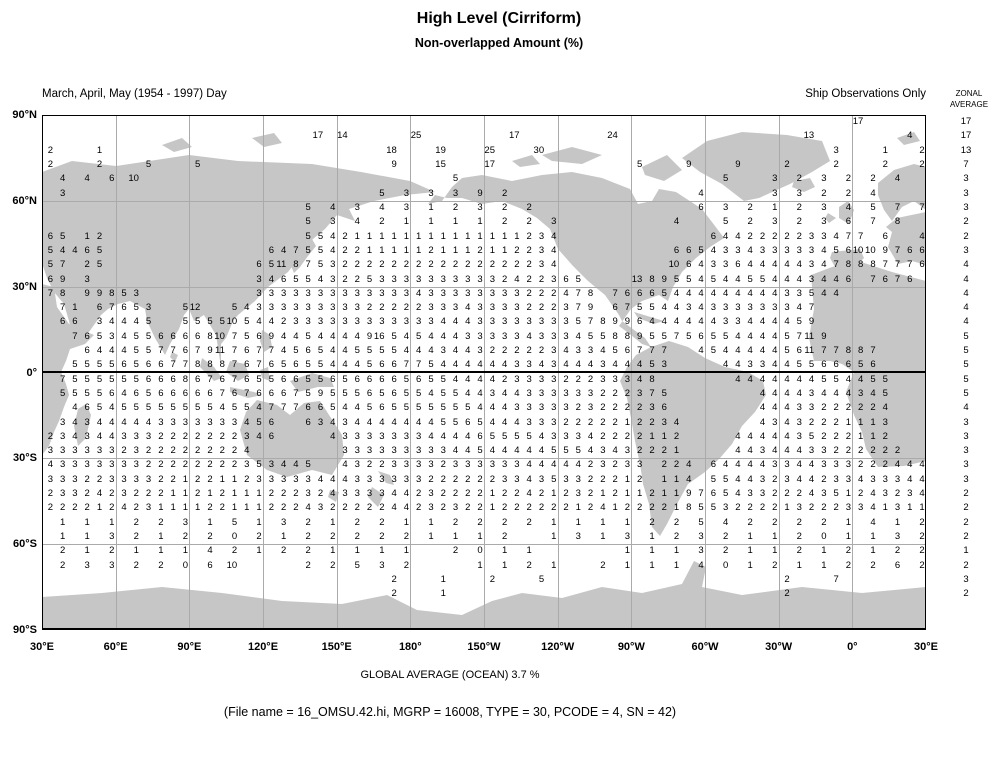  What do you see at coordinates (824, 536) in the screenshot?
I see `grid-cell-value: 0` at bounding box center [824, 536].